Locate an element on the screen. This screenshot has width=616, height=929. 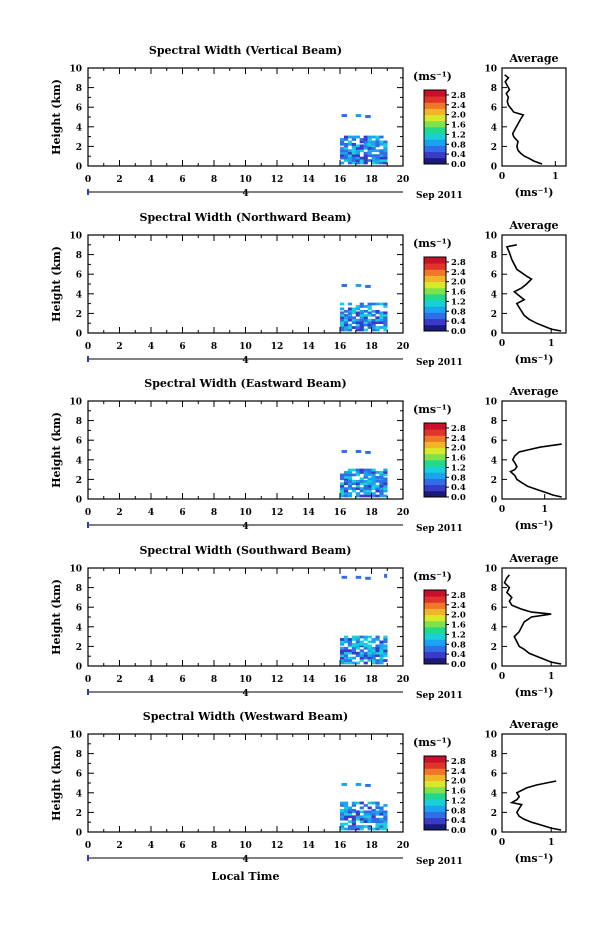
average-y-tick-label: 8 is located at coordinates (494, 589).